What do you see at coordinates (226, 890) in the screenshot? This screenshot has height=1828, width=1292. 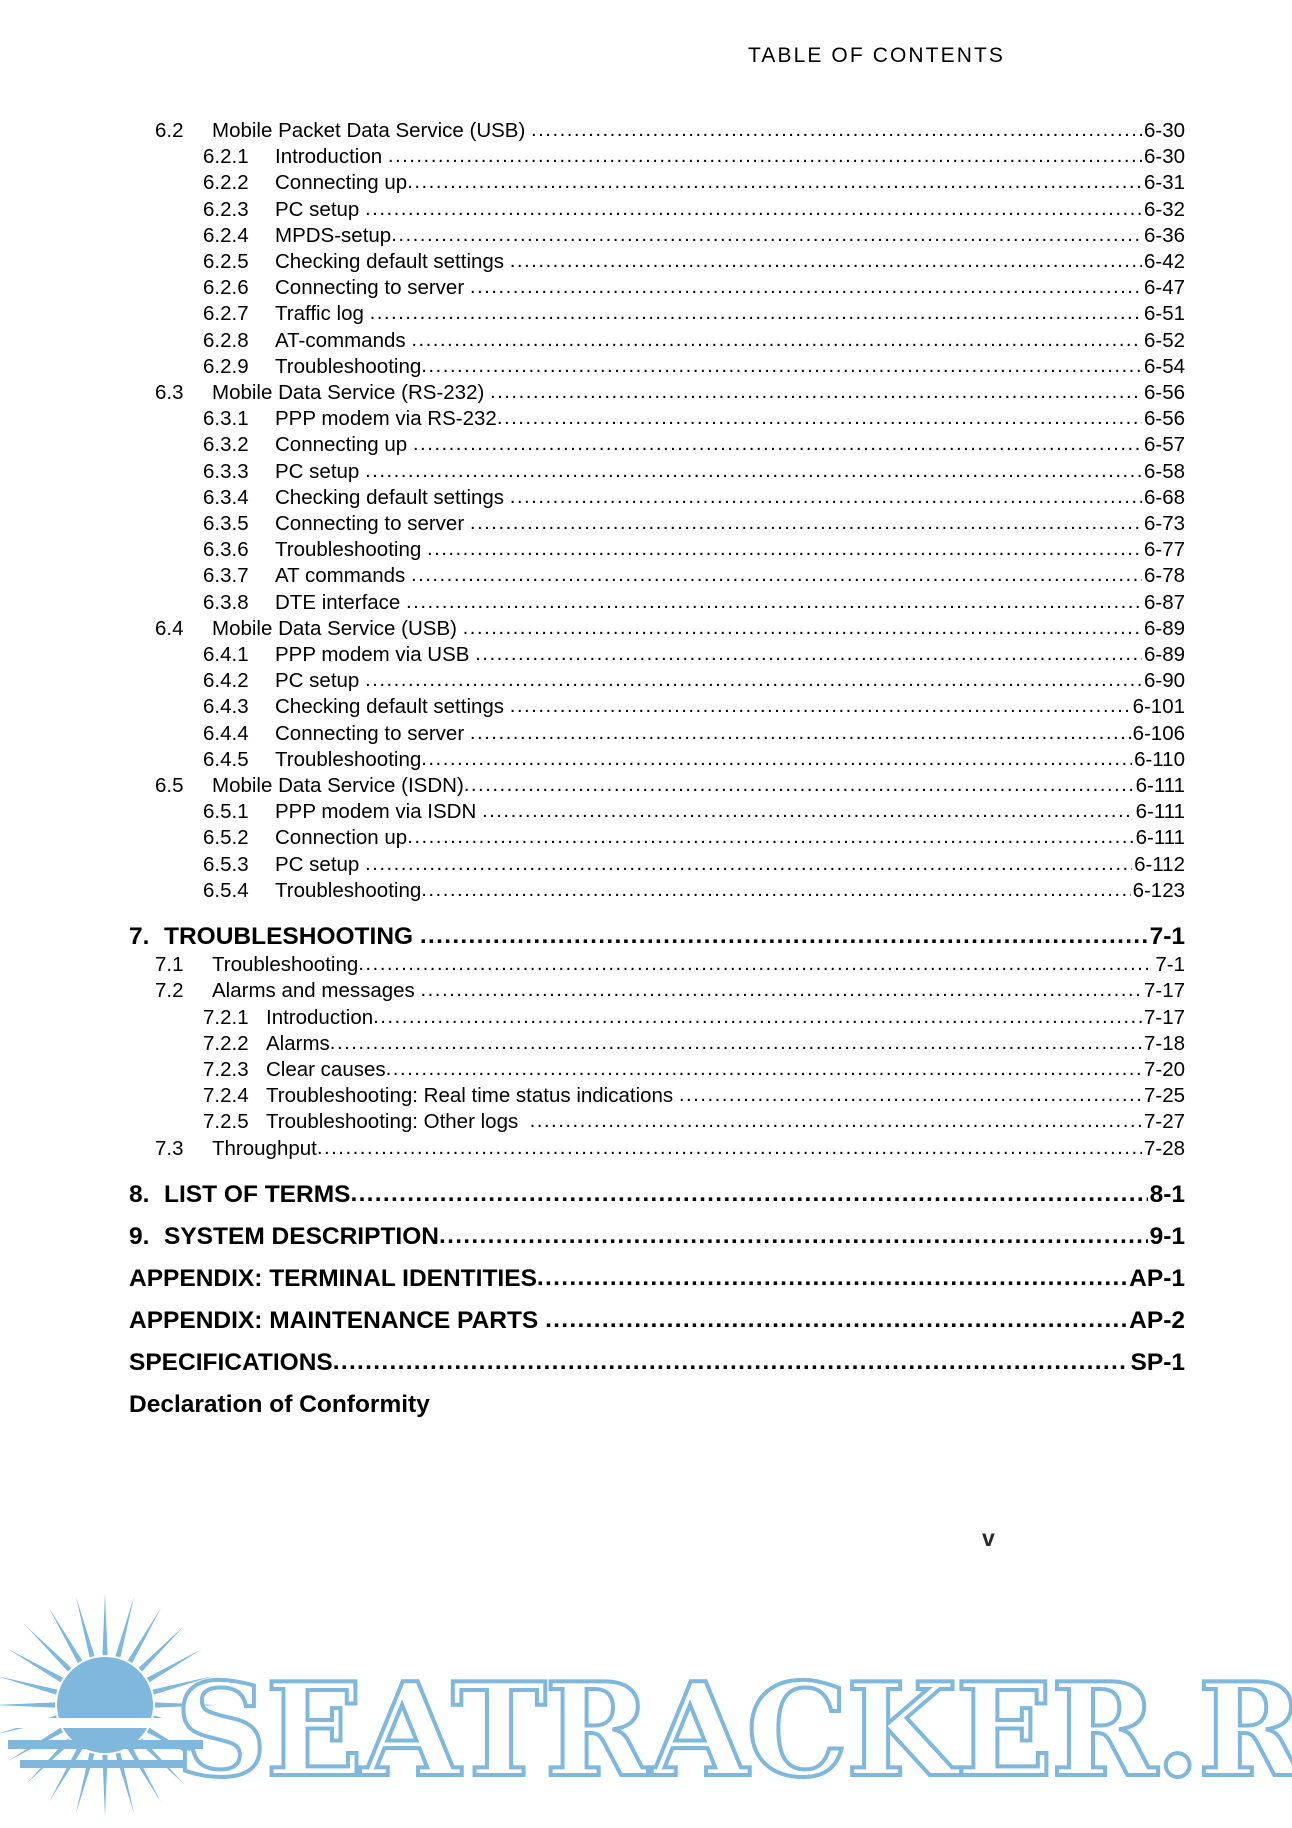 I see `toc-entry-number: 6.5.4` at bounding box center [226, 890].